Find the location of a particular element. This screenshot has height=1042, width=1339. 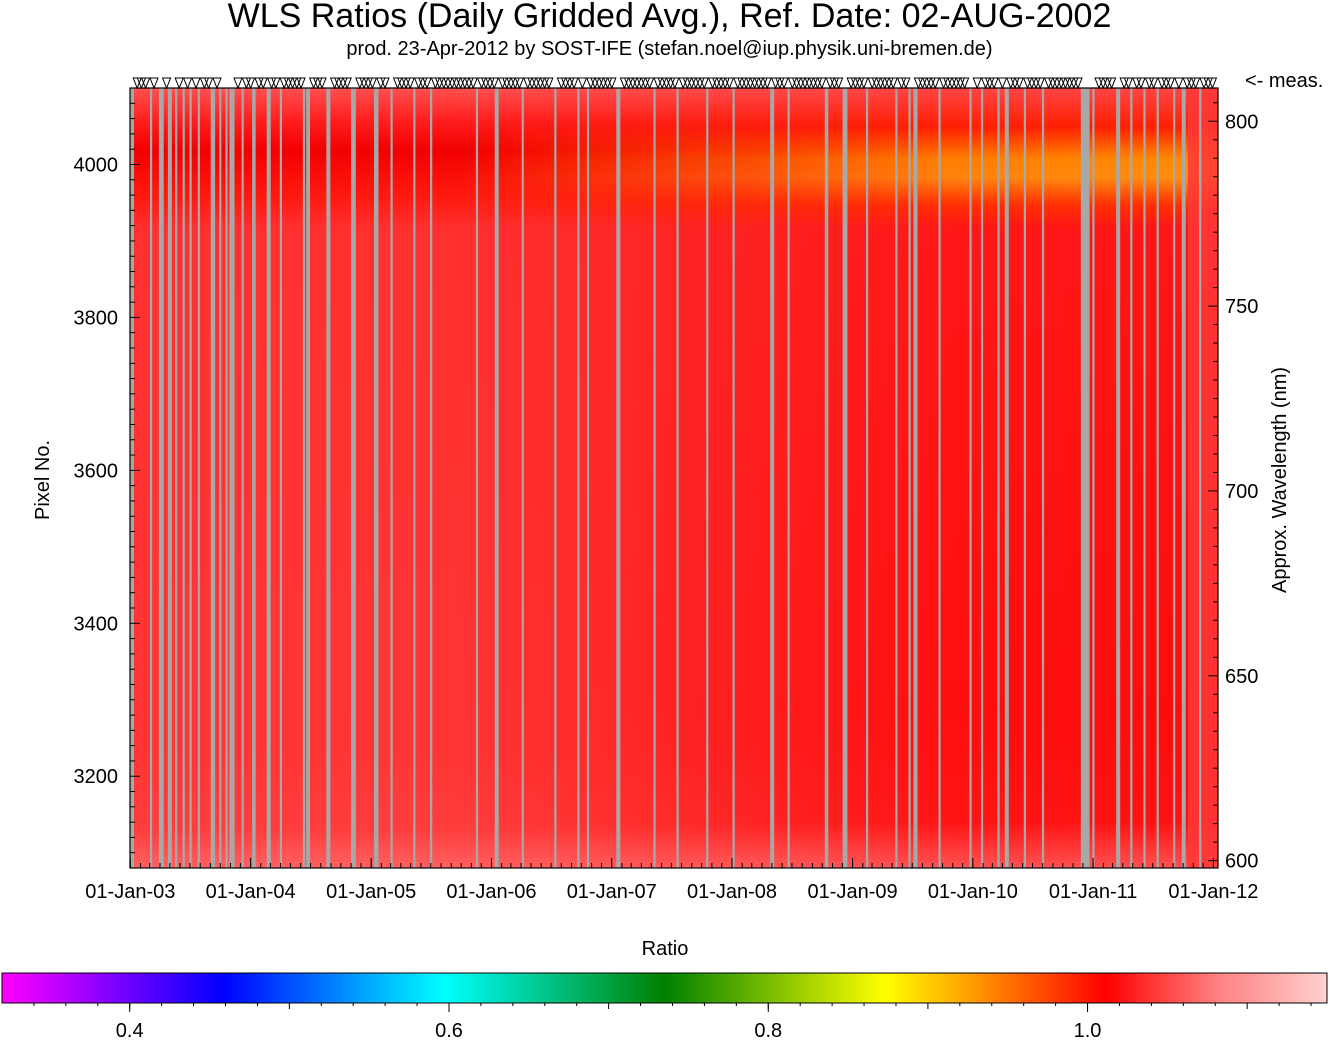

y-tick-label: 3800 is located at coordinates (96, 318).